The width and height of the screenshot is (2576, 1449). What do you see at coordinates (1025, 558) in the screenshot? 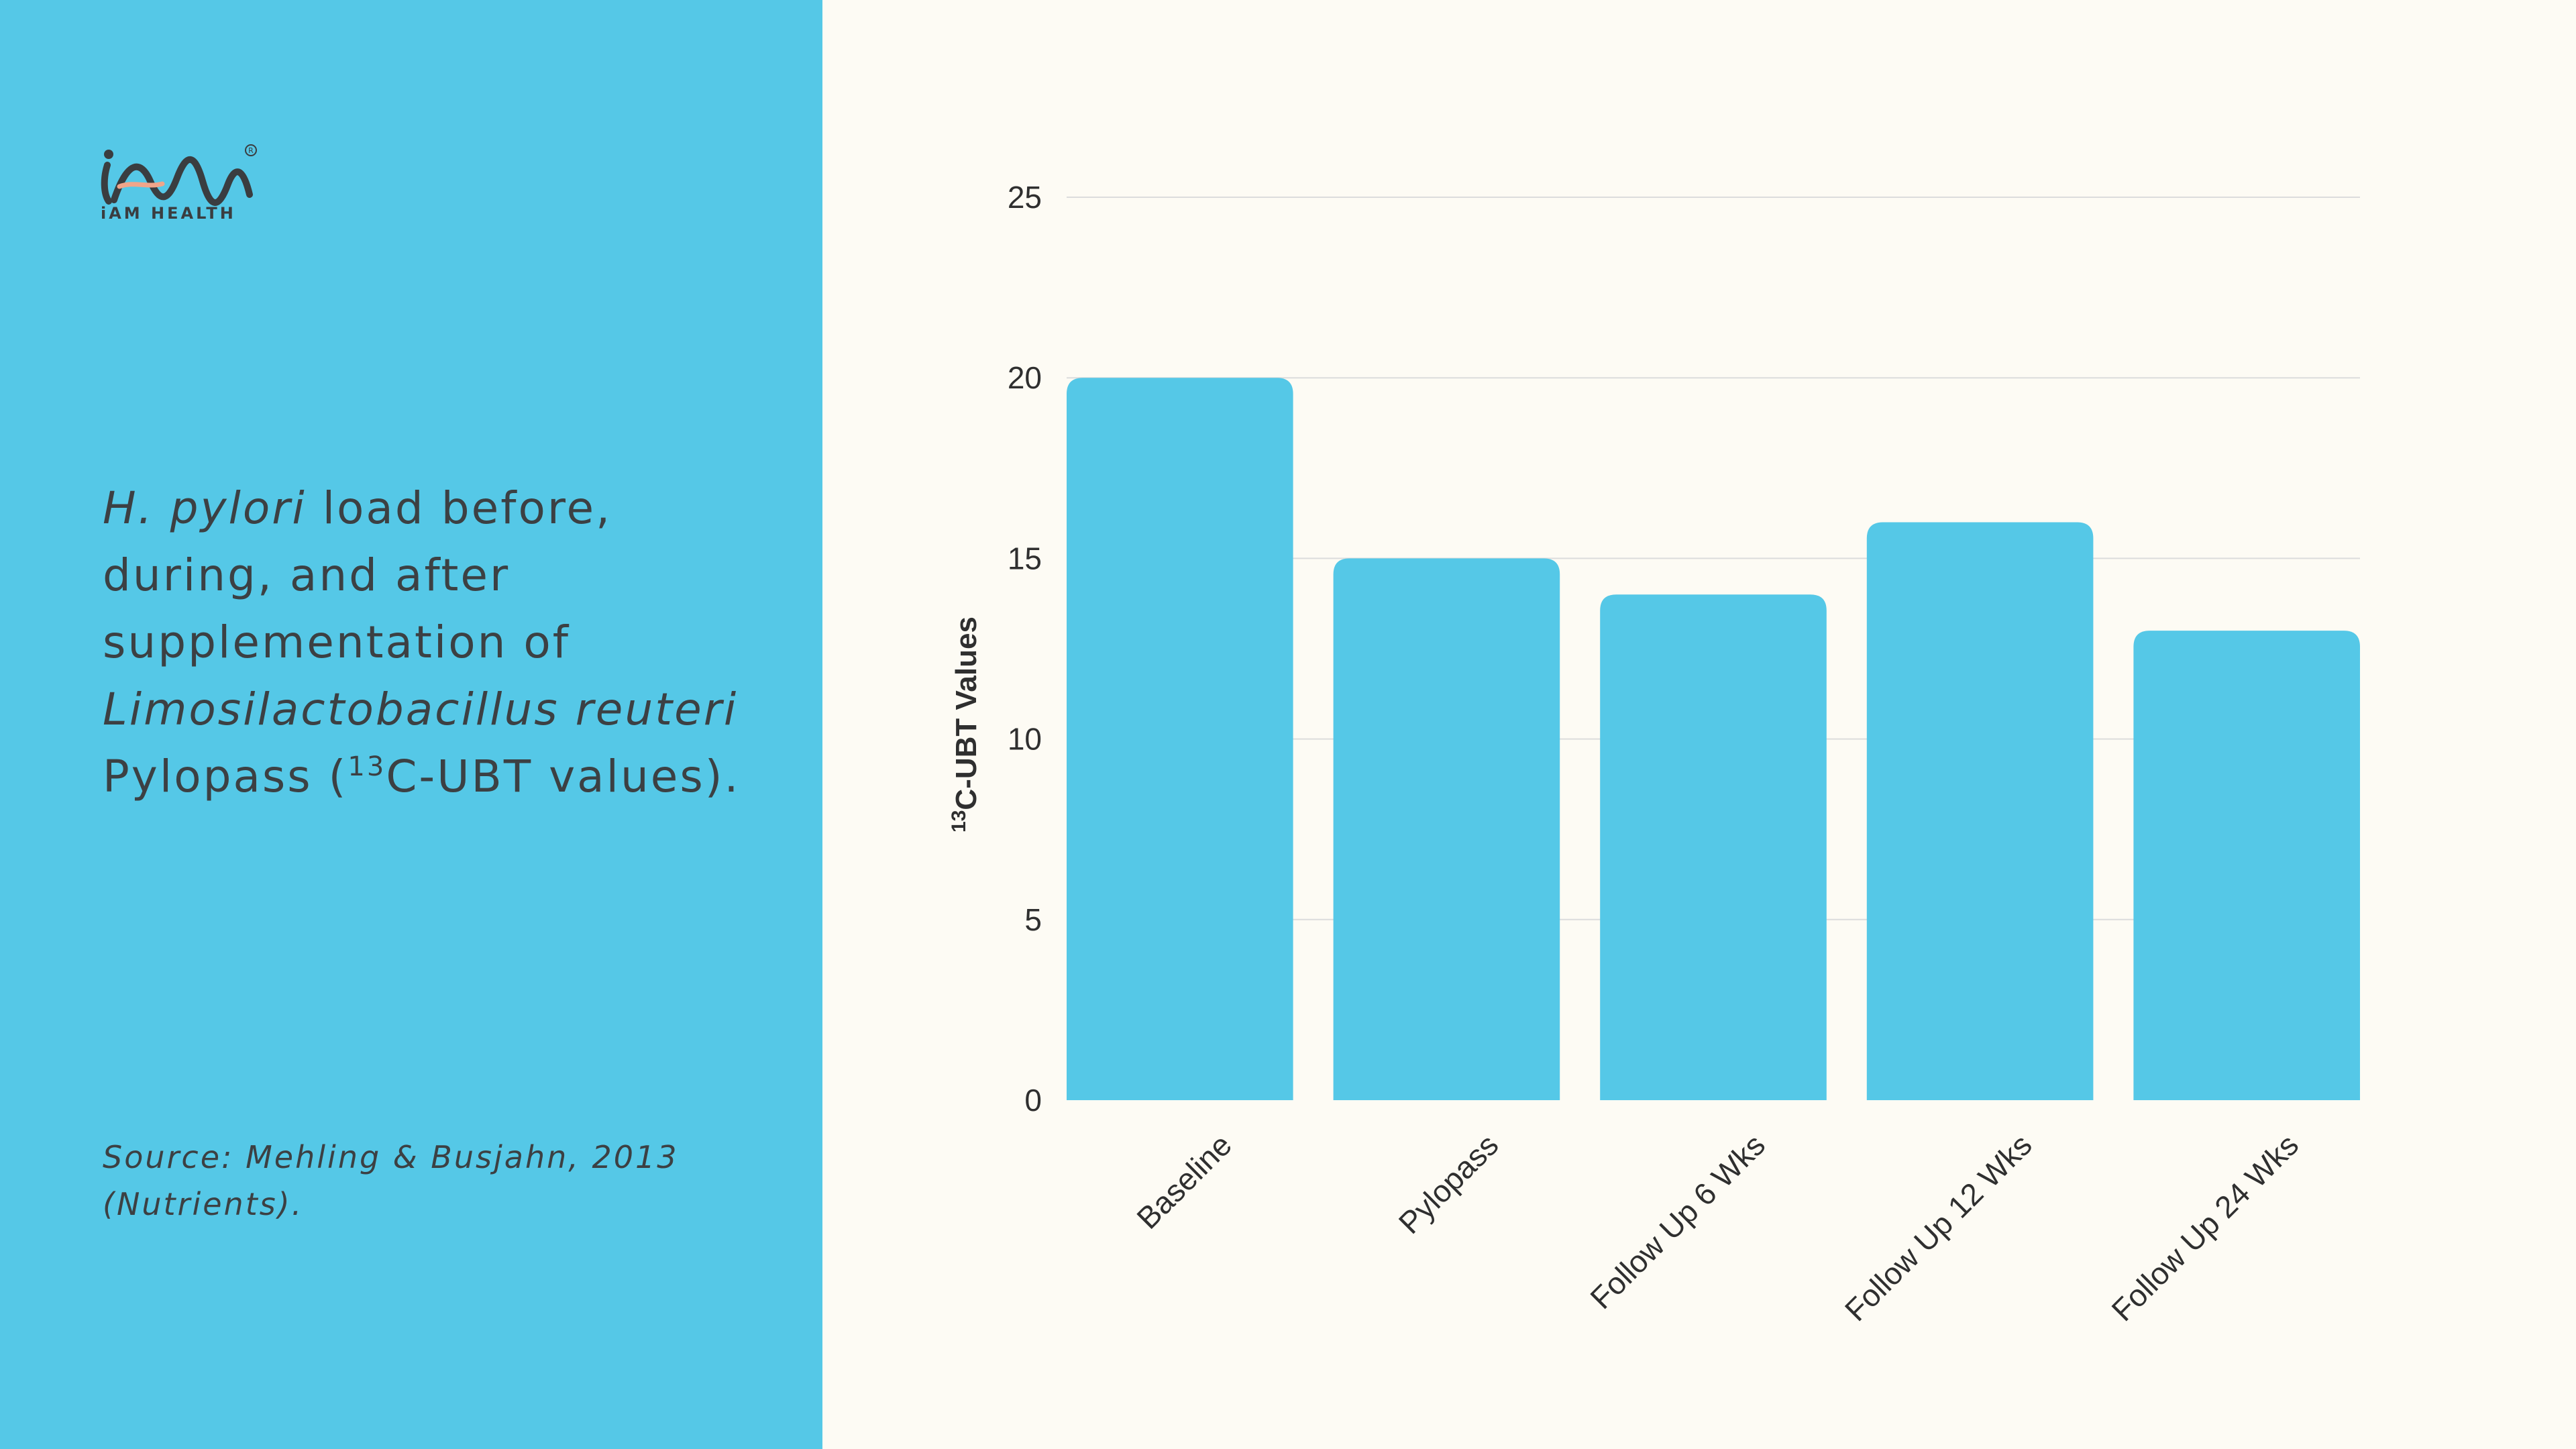
I see `y-tick-label: 15` at bounding box center [1025, 558].